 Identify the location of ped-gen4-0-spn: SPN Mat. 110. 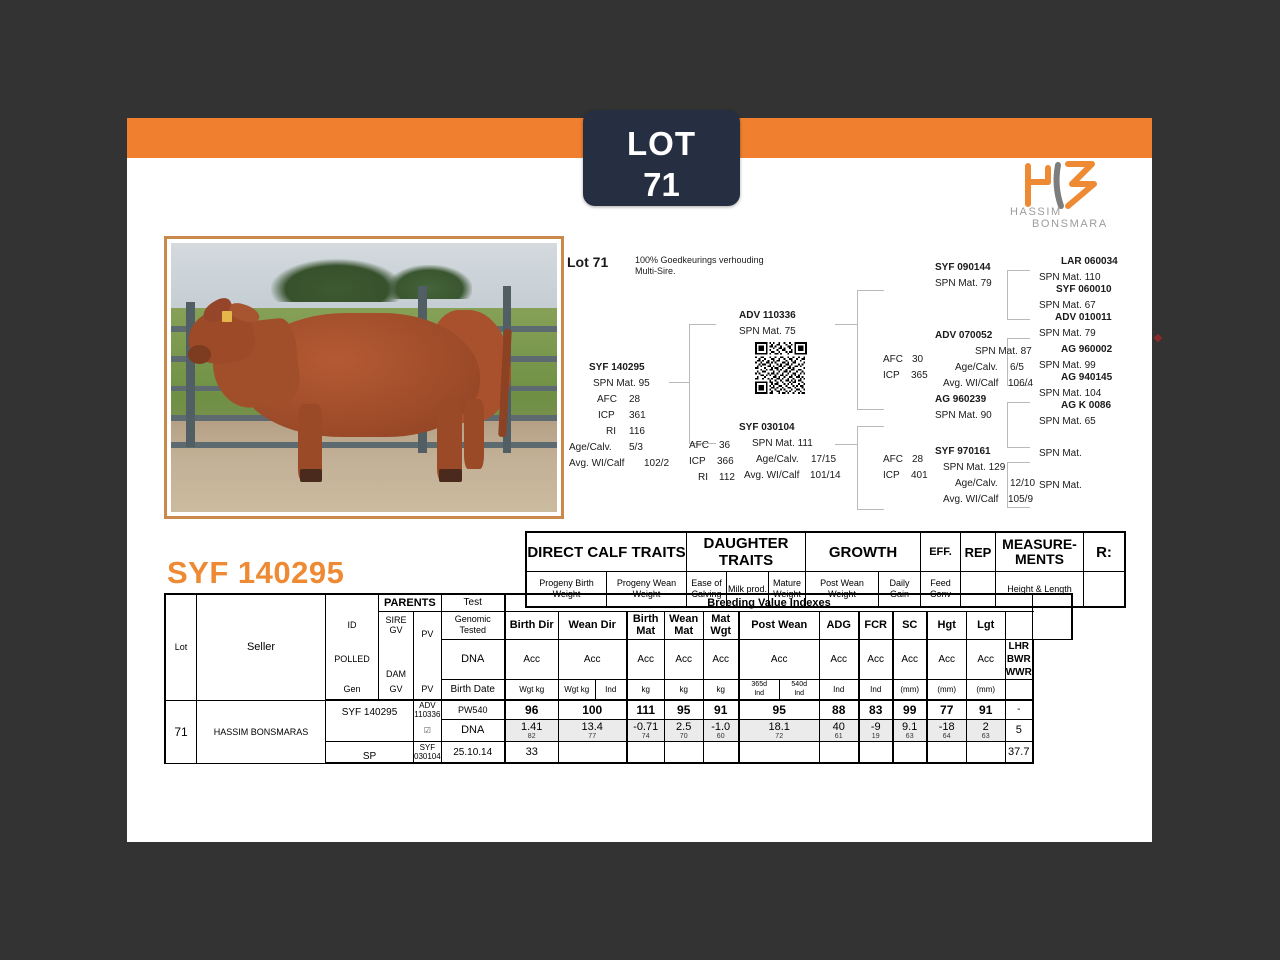
(1070, 277).